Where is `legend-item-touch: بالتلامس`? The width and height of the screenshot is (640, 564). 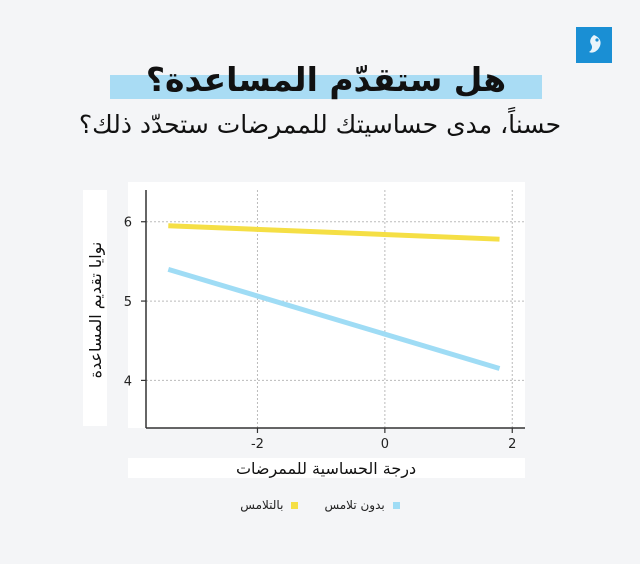
legend-item-touch: بالتلامس is located at coordinates (269, 505).